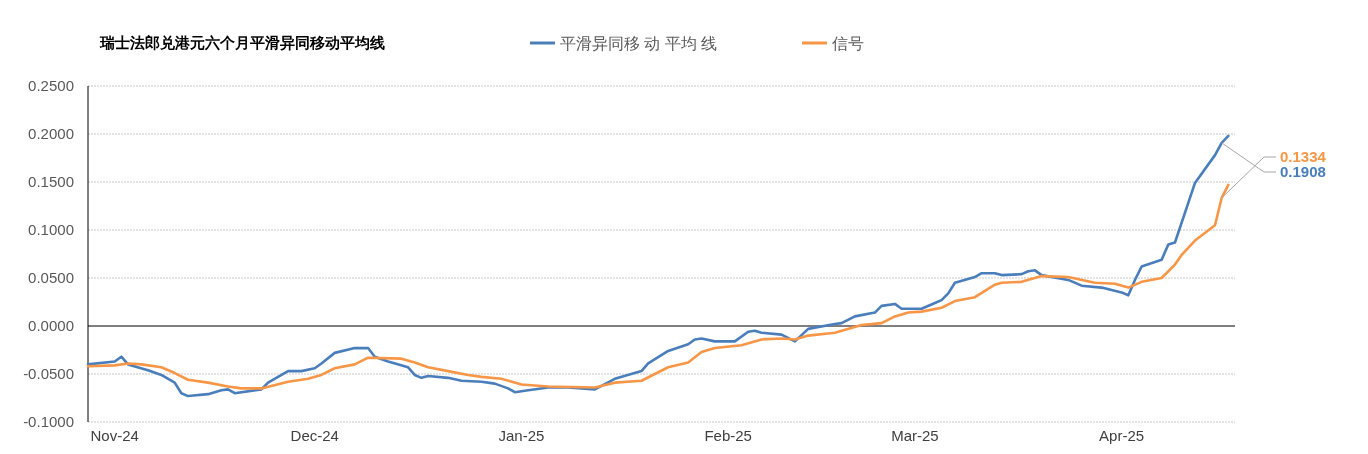  Describe the element at coordinates (51, 229) in the screenshot. I see `y-tick-label: 0.1000` at that location.